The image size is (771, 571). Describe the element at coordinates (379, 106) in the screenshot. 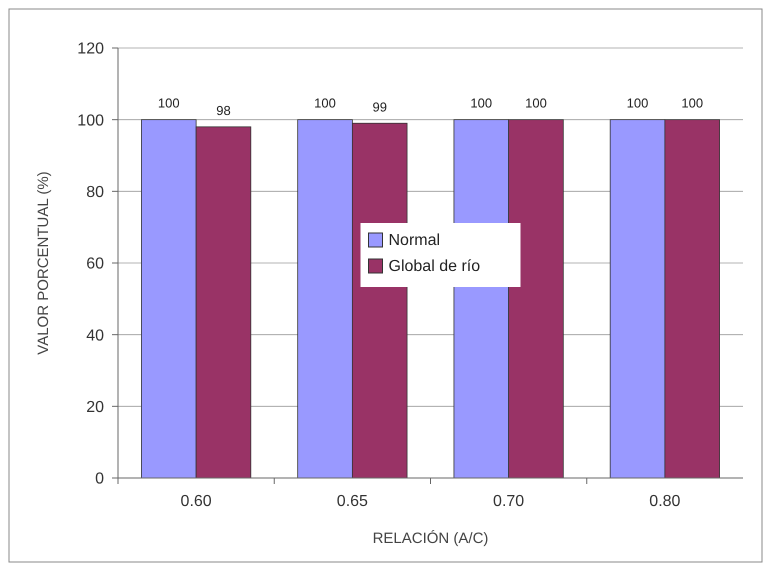

I see `data-label: 99` at that location.